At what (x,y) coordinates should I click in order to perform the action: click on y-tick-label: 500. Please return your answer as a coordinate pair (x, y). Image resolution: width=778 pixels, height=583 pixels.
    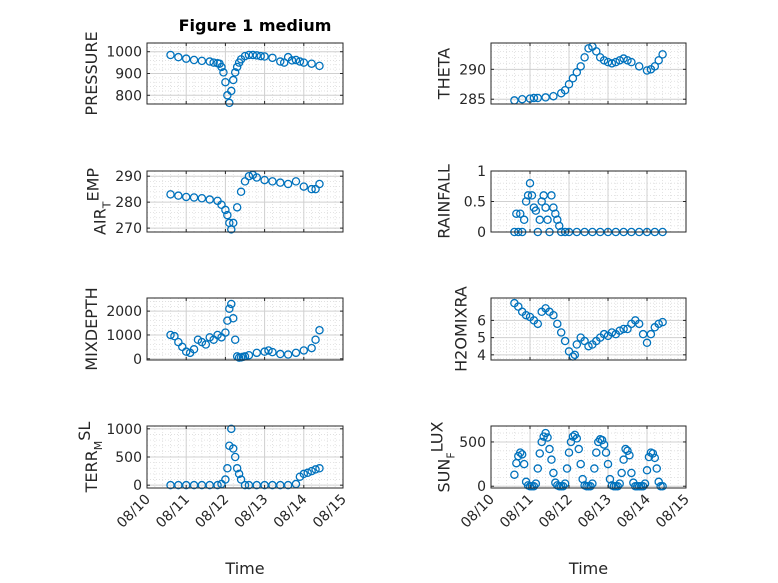
    Looking at the image, I should click on (128, 458).